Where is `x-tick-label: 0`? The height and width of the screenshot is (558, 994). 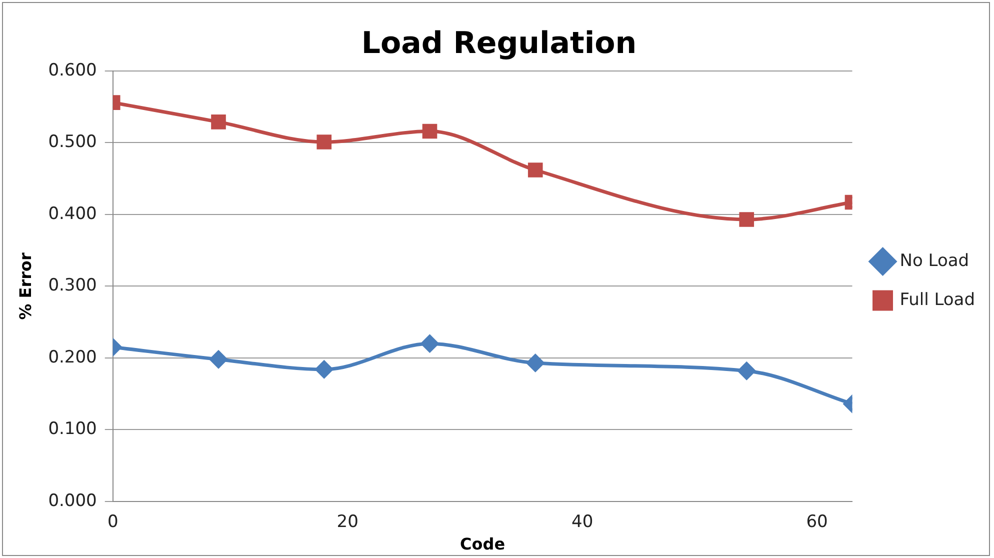 x-tick-label: 0 is located at coordinates (112, 522).